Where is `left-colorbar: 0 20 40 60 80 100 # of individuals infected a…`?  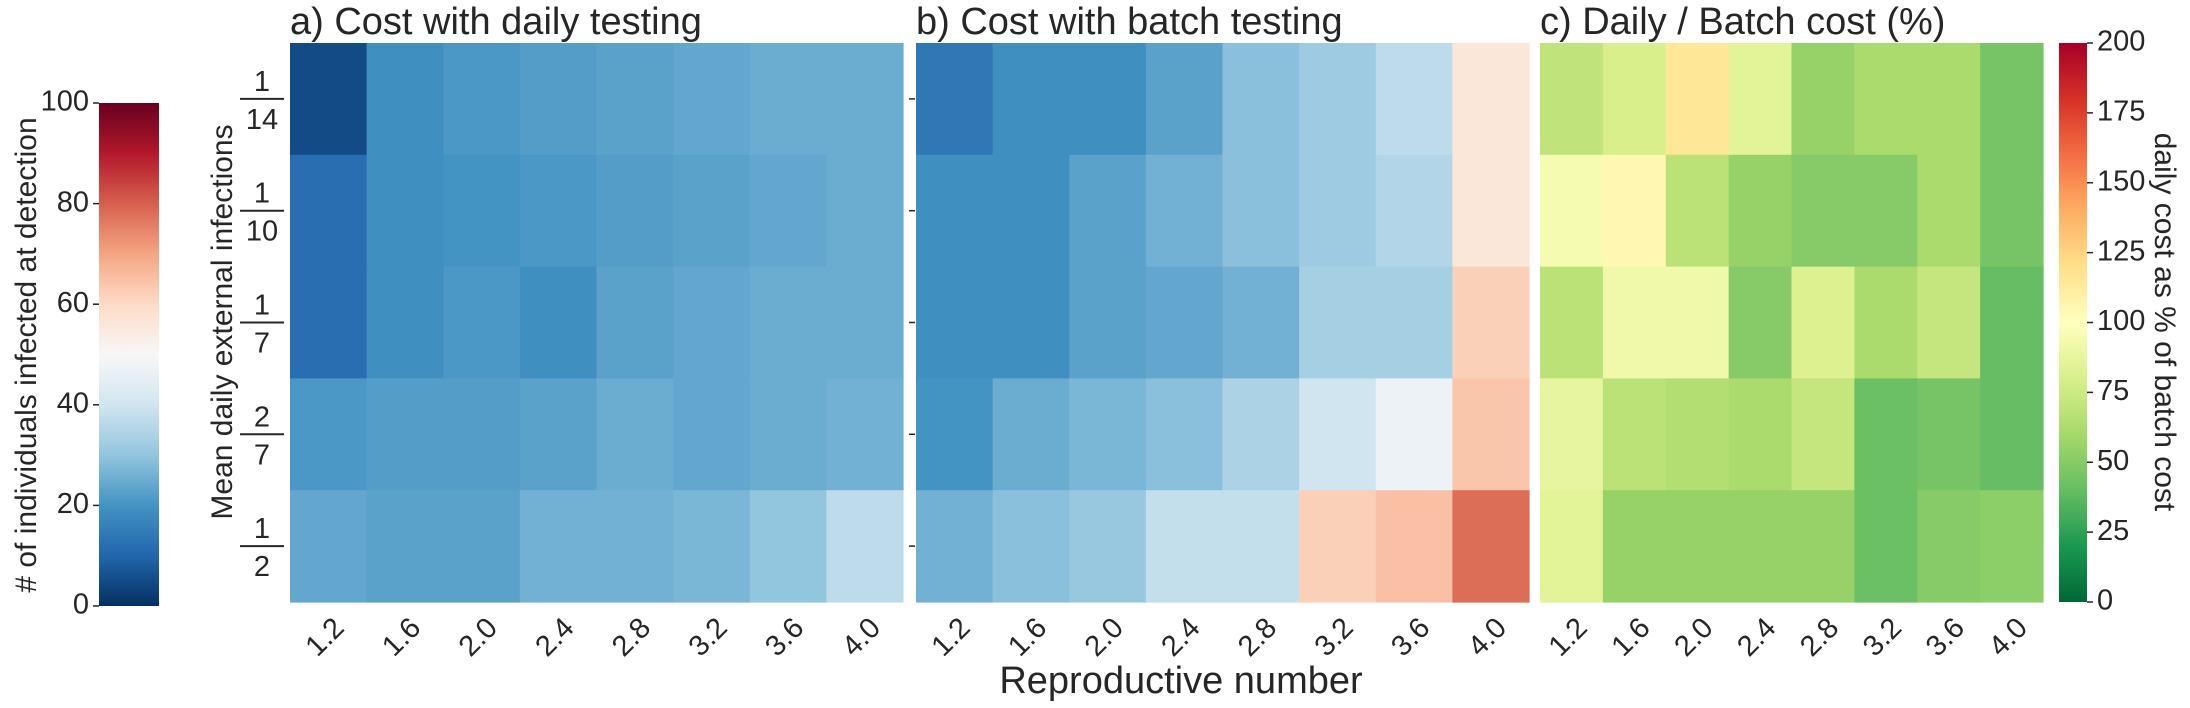
left-colorbar: 0 20 40 60 80 100 # of individuals infected a… is located at coordinates (84, 353).